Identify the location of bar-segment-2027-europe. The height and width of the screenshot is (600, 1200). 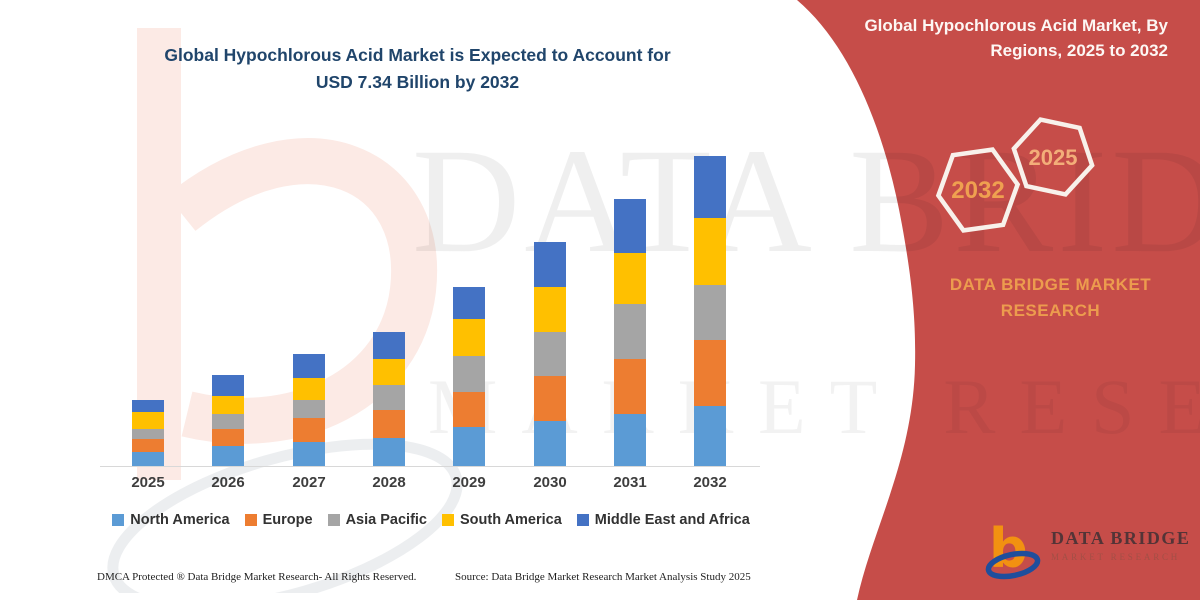
(309, 430).